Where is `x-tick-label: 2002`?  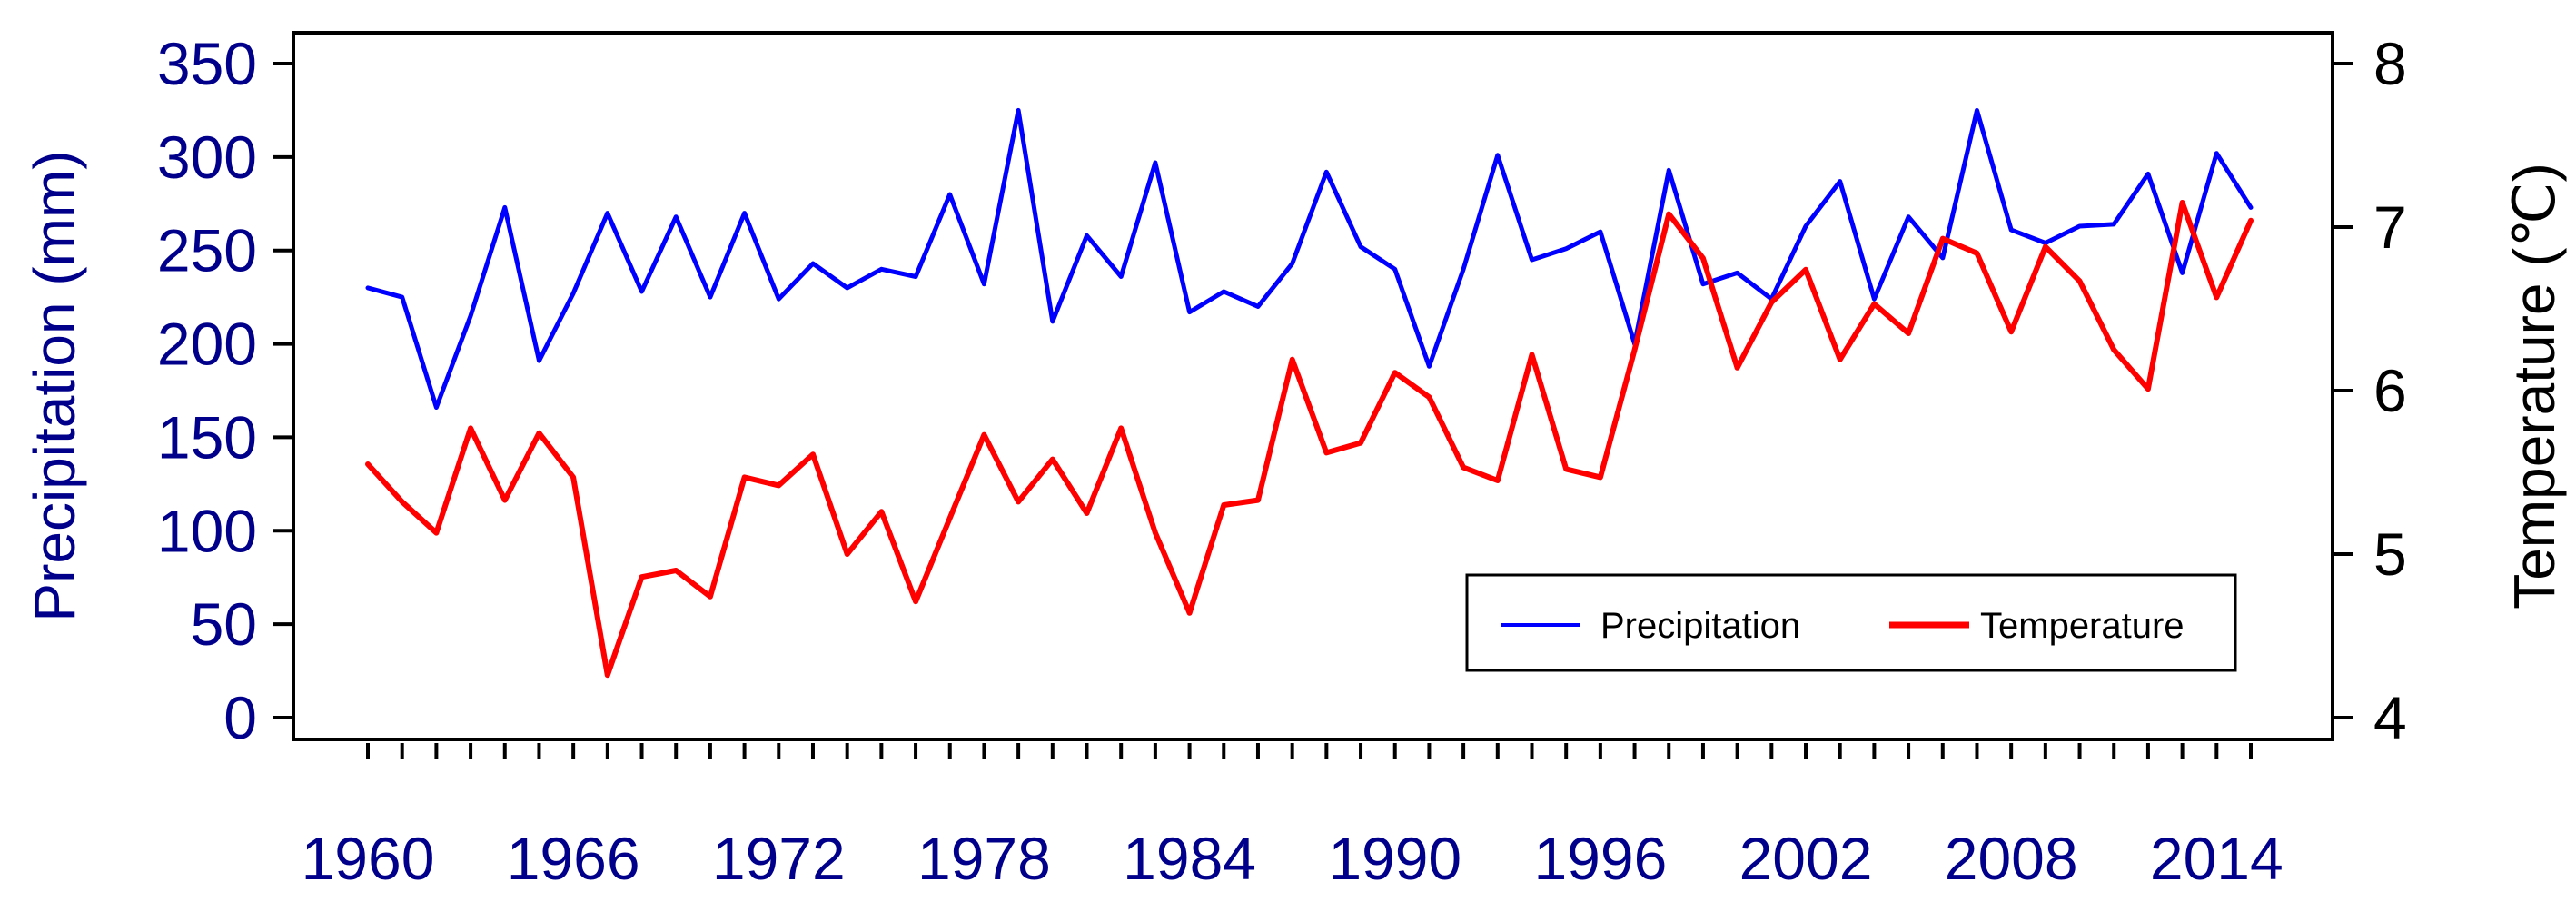 x-tick-label: 2002 is located at coordinates (1806, 858).